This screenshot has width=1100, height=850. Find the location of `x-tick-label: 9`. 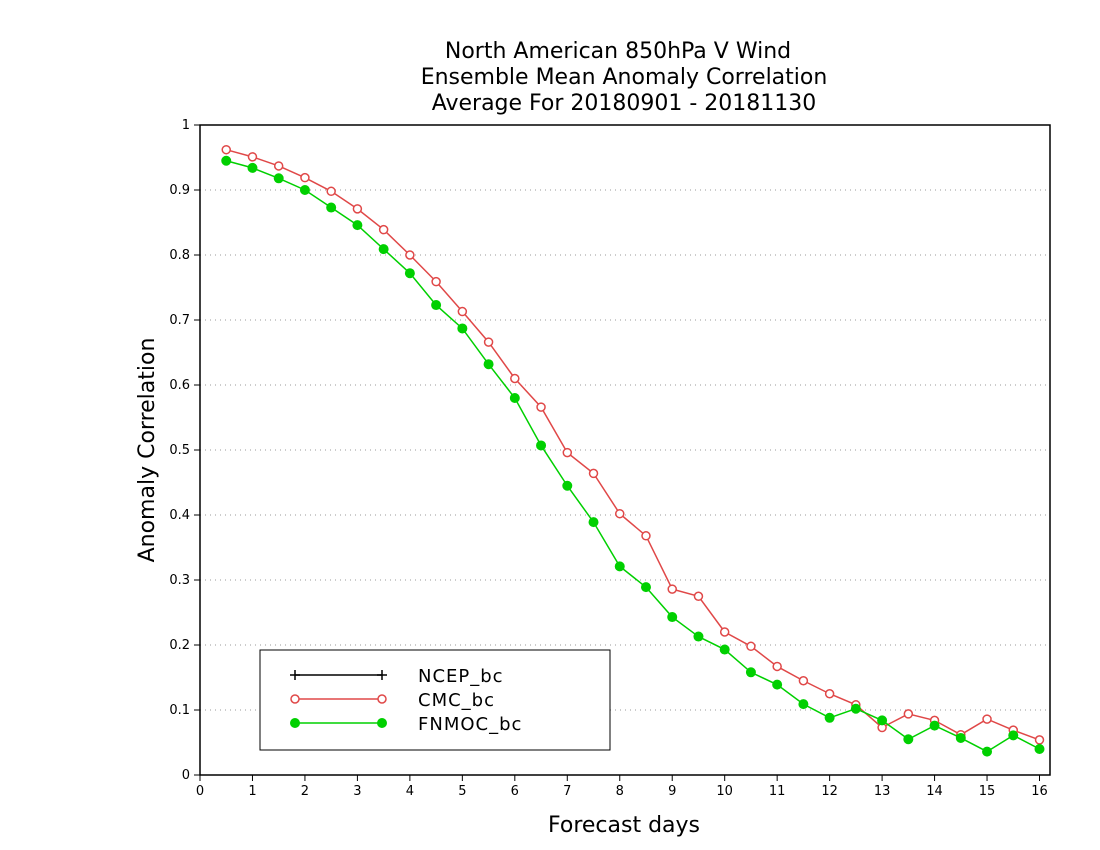

x-tick-label: 9 is located at coordinates (672, 791).